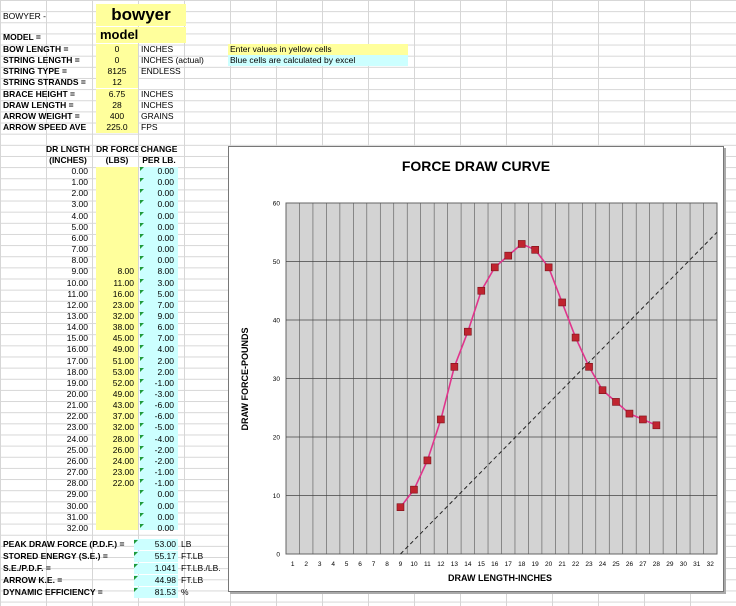  I want to click on x-tick-label: 5, so click(347, 564).